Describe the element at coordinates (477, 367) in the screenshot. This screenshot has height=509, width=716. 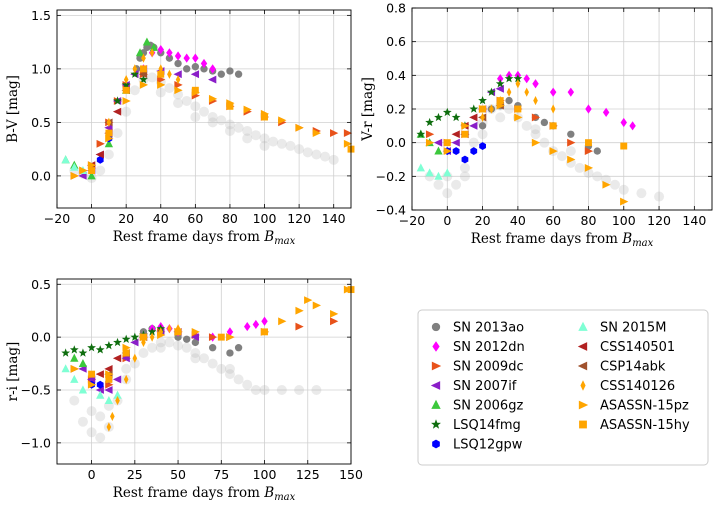
I see `legend-entry-sn-2009dc: SN 2009dc` at that location.